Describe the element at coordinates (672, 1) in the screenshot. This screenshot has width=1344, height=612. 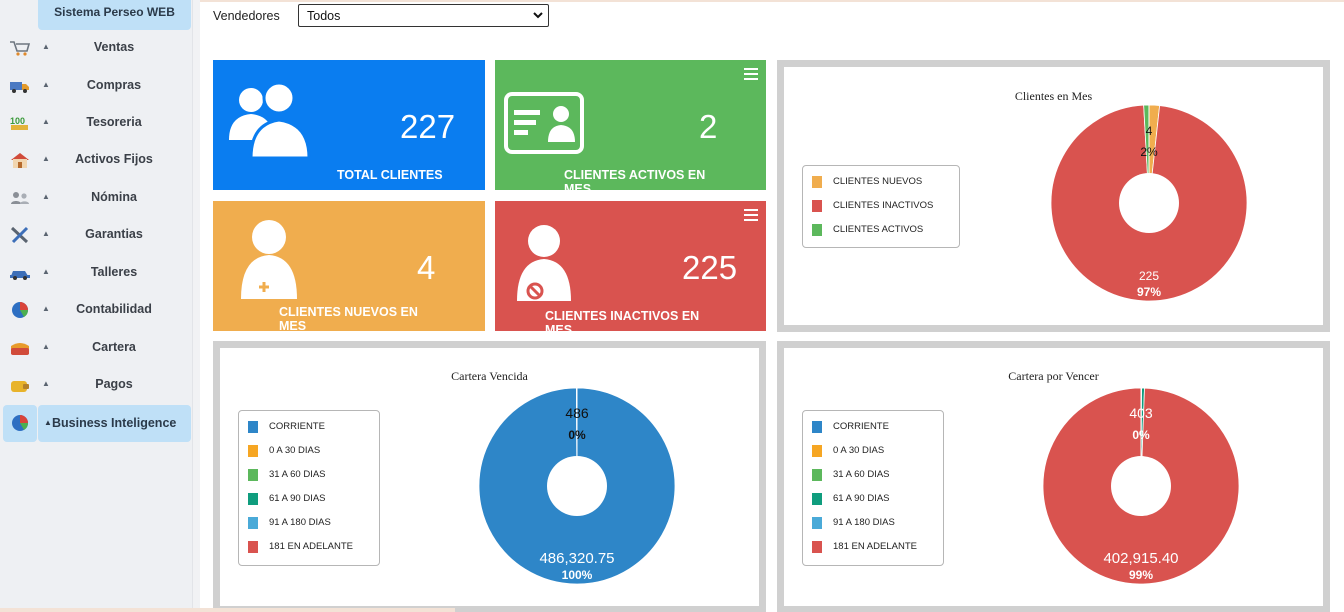
I see `top-border` at that location.